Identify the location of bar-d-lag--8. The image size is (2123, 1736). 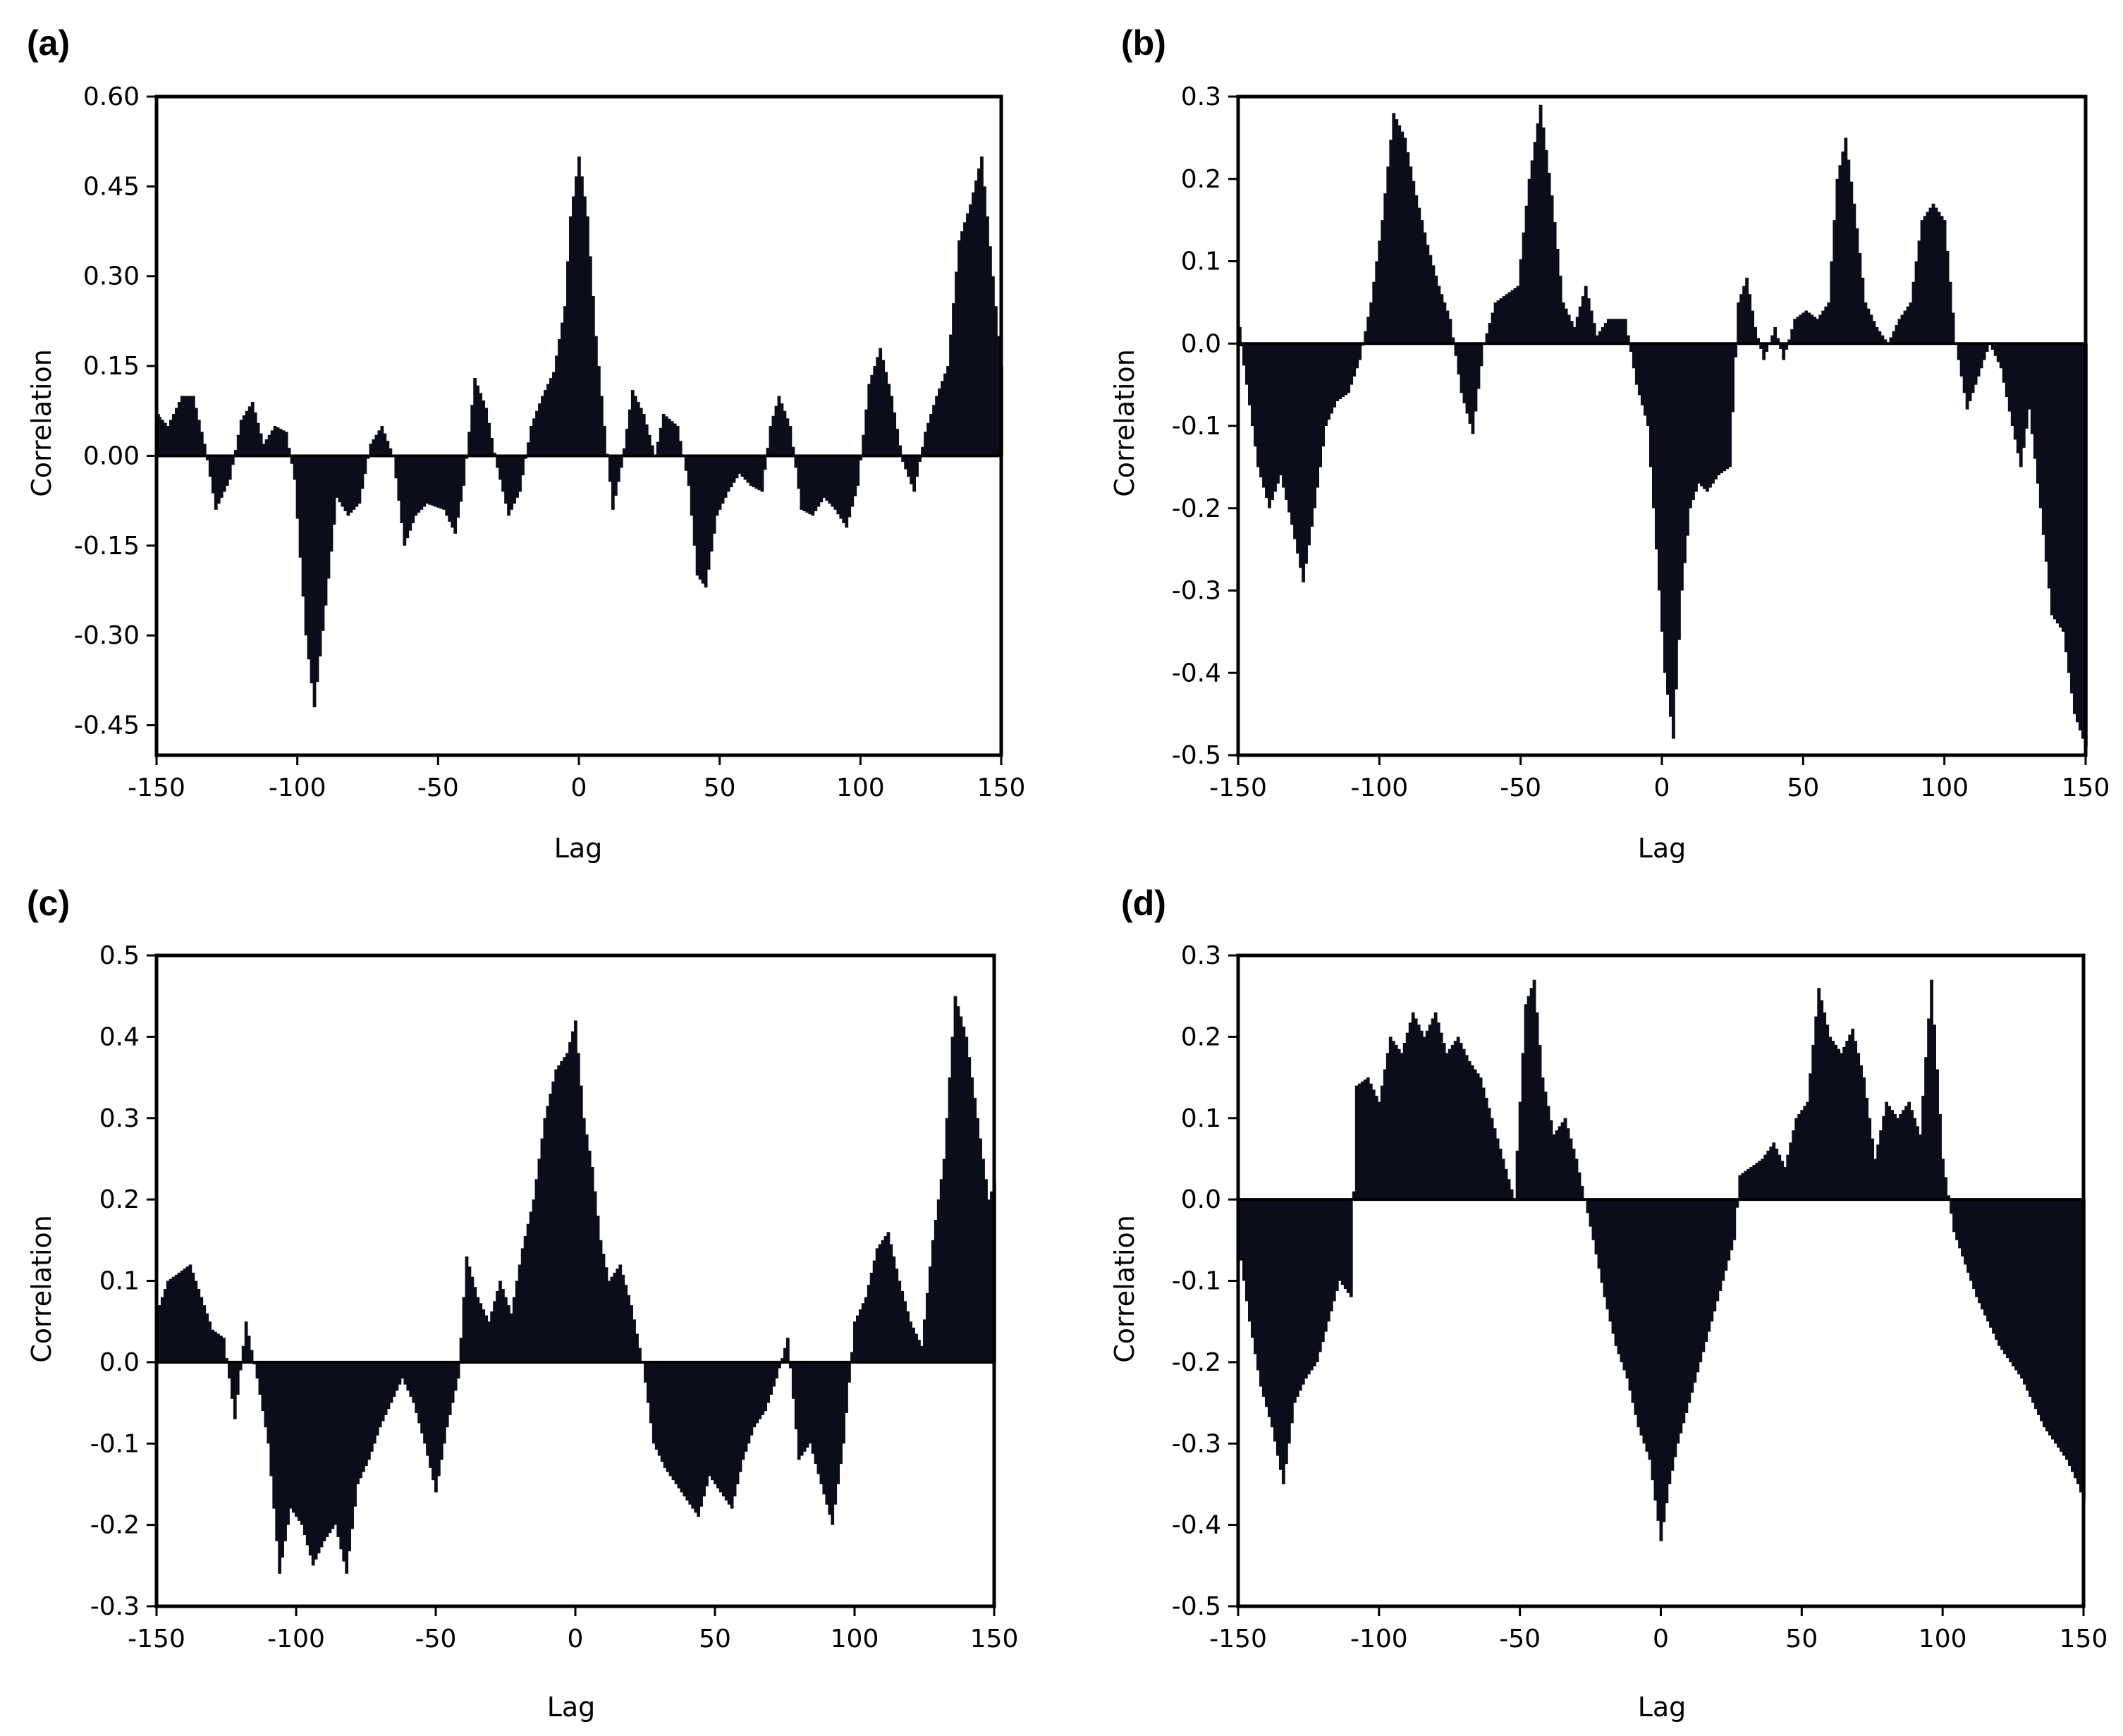
(1638, 1314).